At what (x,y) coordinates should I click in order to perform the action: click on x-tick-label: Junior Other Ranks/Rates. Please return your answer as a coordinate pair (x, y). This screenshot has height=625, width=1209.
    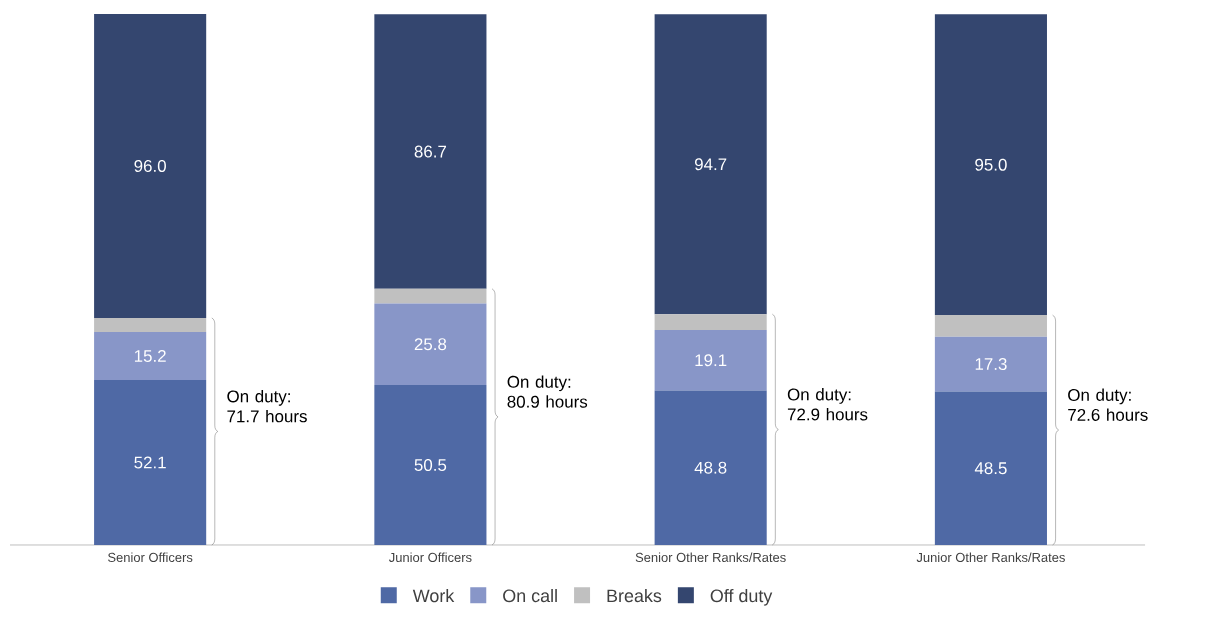
    Looking at the image, I should click on (990, 557).